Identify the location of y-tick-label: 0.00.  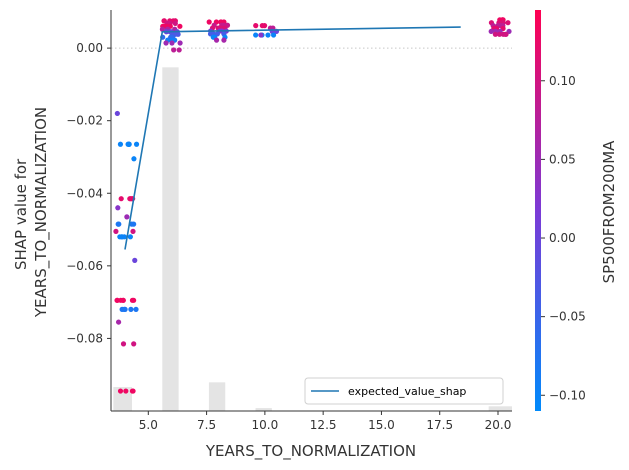
(89, 48).